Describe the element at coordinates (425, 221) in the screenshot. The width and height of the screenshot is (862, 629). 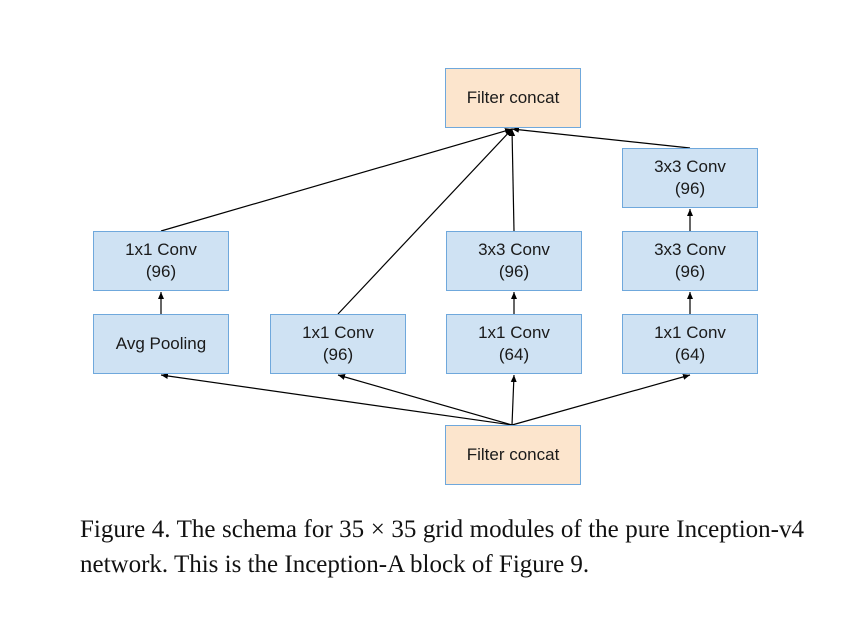
I see `edge-b2_conv-to-top_concat` at that location.